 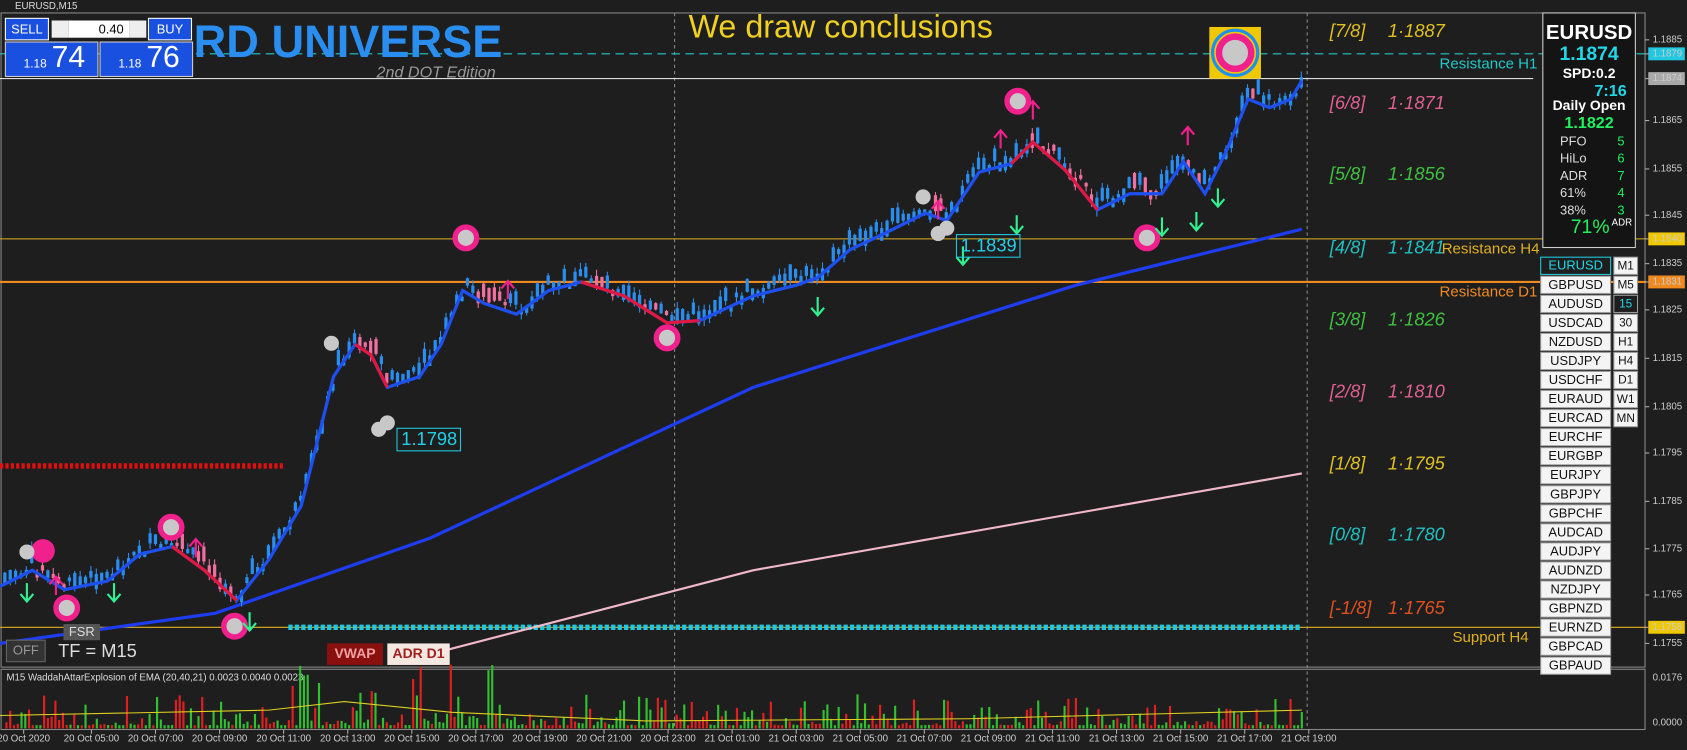 I want to click on buy-price-small: 76, so click(x=163, y=57).